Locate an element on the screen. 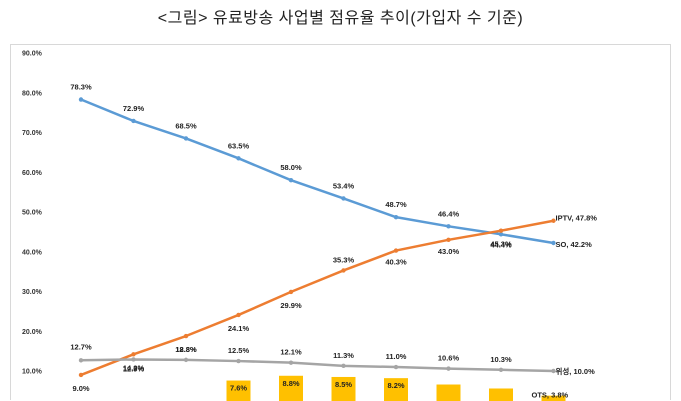 This screenshot has width=681, height=401. satellite-data-label: 12.9% is located at coordinates (134, 368).